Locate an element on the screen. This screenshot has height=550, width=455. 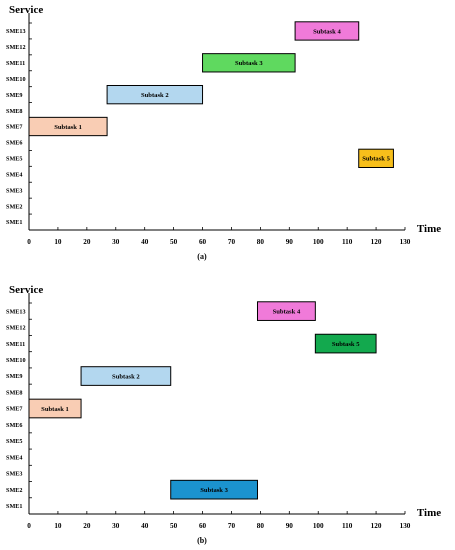
panel-caption: (b) is located at coordinates (202, 540).